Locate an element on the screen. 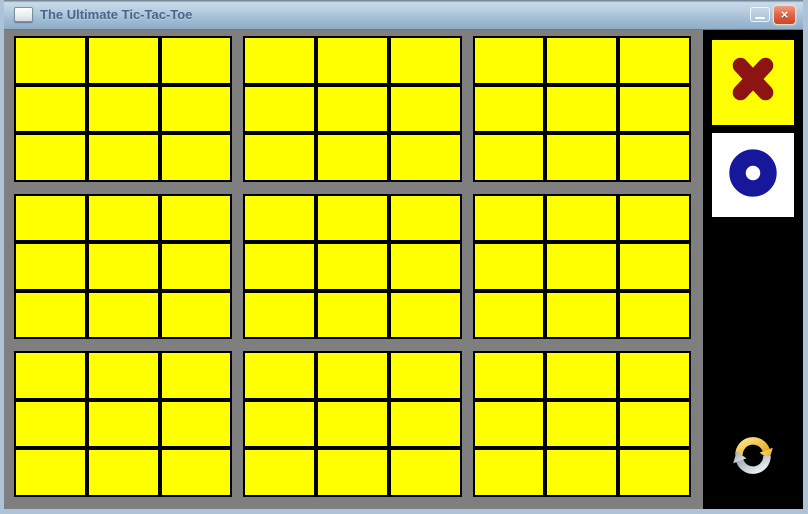 The image size is (808, 514). titlebar: The Ultimate Tic-Tac-Toe × is located at coordinates (403, 15).